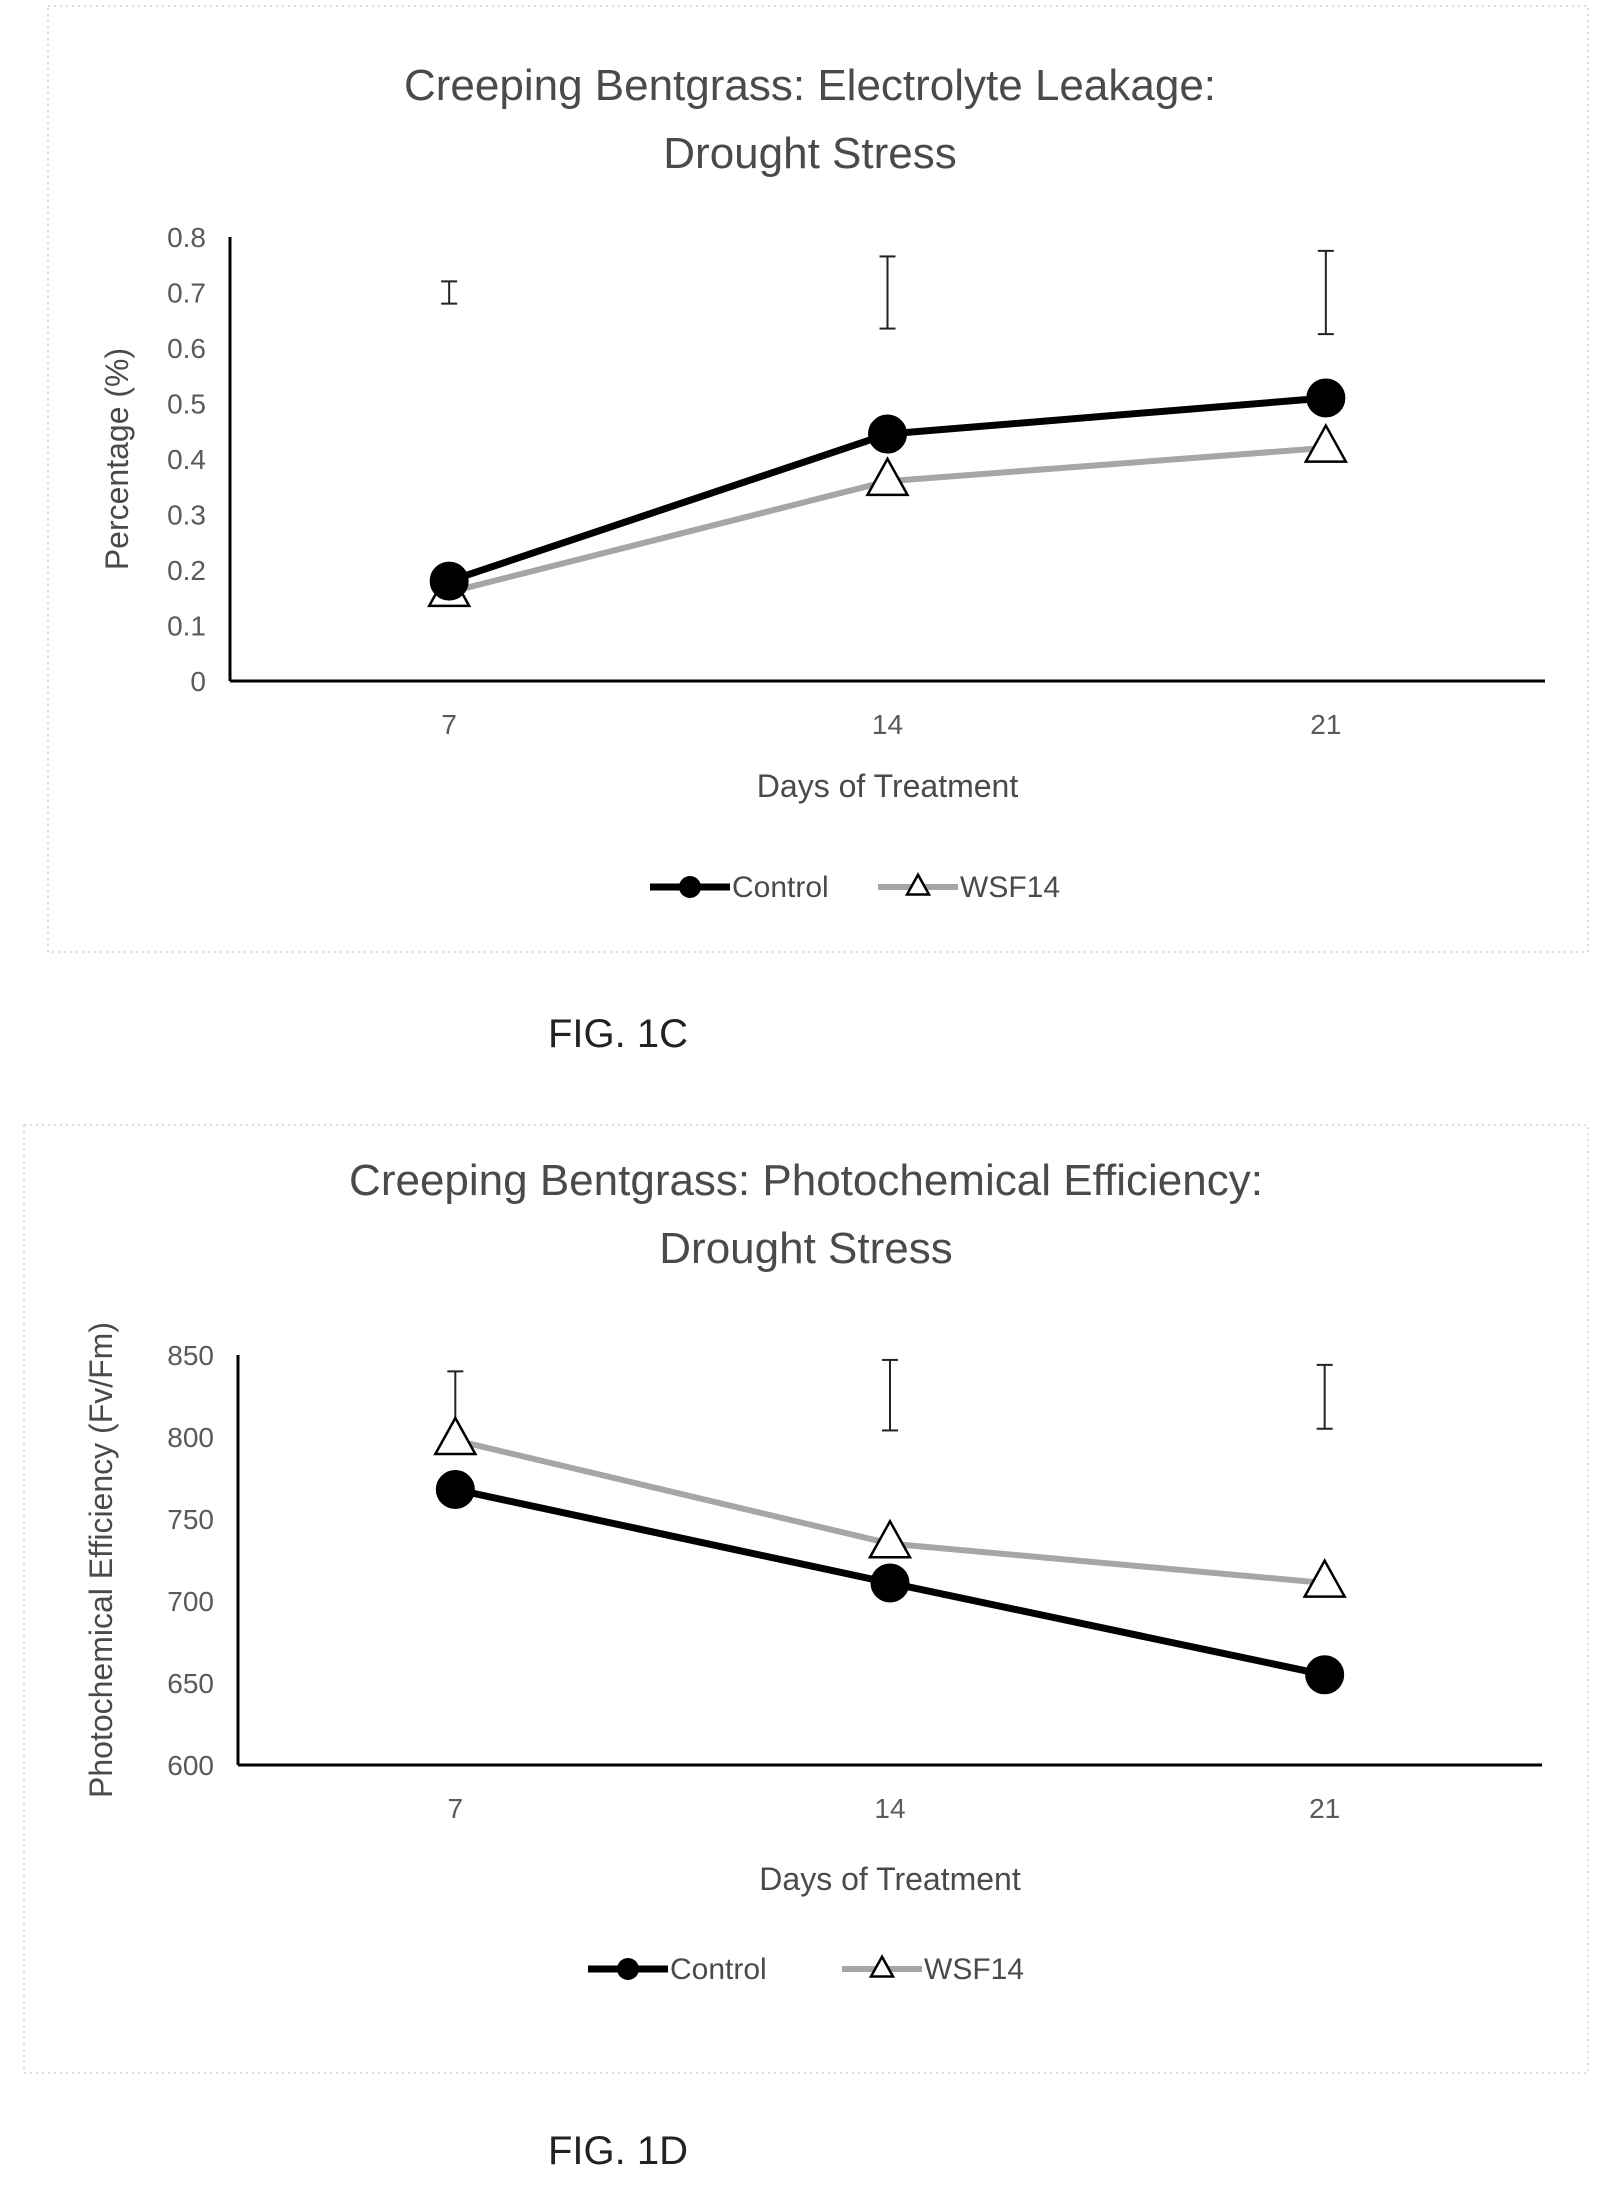 The width and height of the screenshot is (1617, 2189). What do you see at coordinates (117, 459) in the screenshot?
I see `y-axis-title: Percentage (%)` at bounding box center [117, 459].